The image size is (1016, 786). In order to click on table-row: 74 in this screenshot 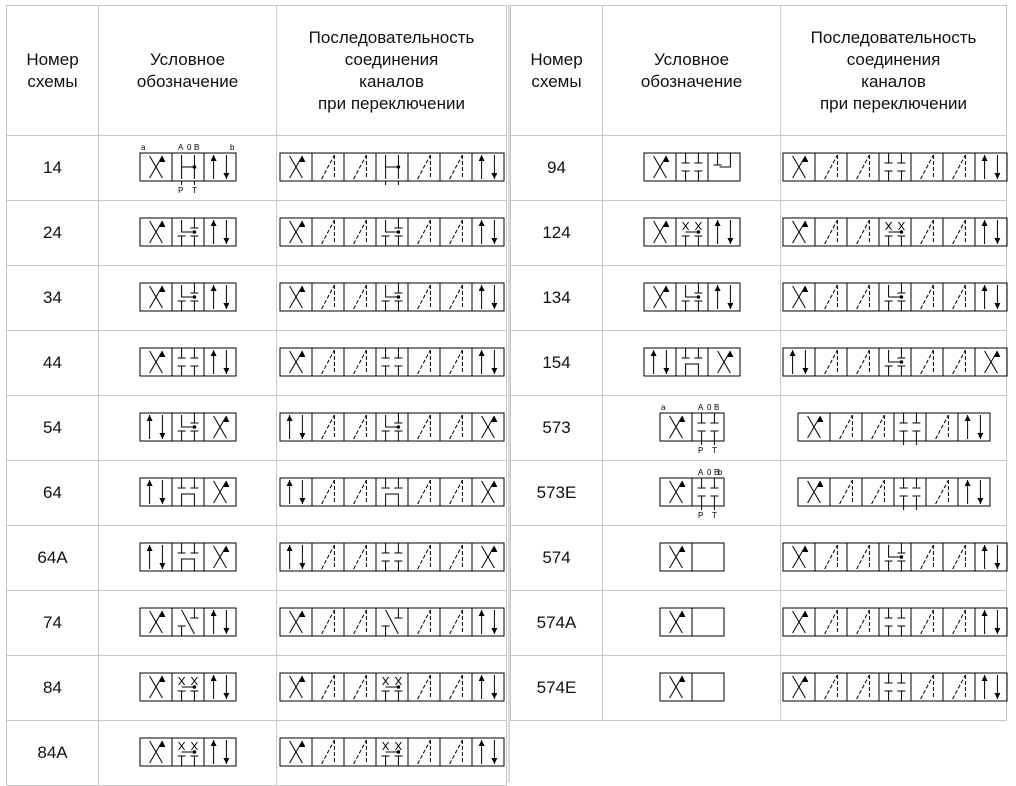, I will do `click(256, 623)`.